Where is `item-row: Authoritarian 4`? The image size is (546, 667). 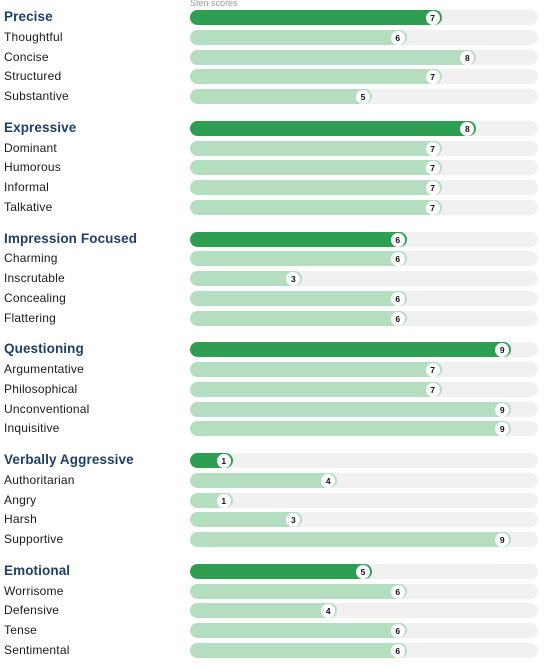
item-row: Authoritarian 4 is located at coordinates (273, 480).